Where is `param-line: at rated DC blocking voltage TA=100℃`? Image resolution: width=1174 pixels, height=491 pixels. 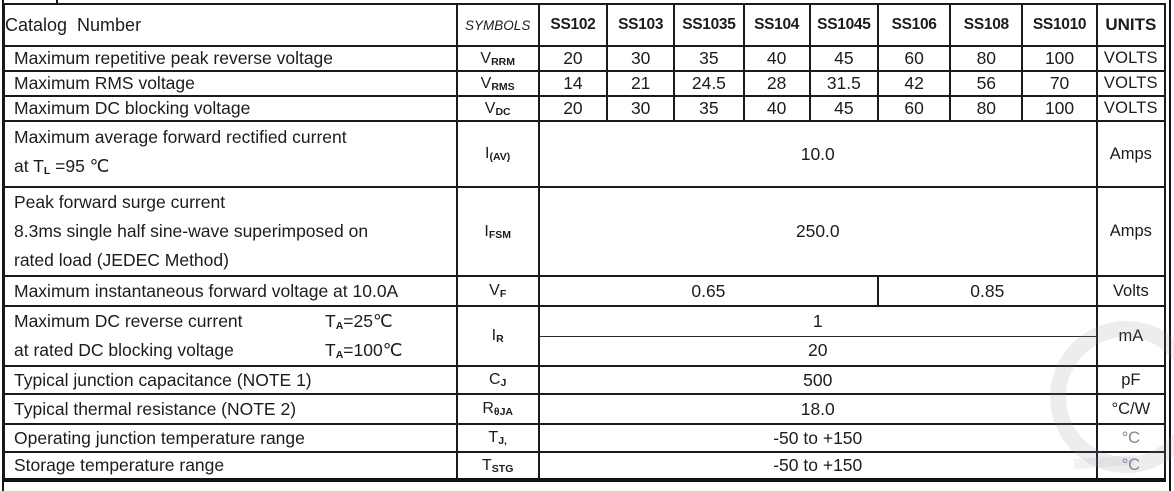
param-line: at rated DC blocking voltage TA=100℃ is located at coordinates (234, 350).